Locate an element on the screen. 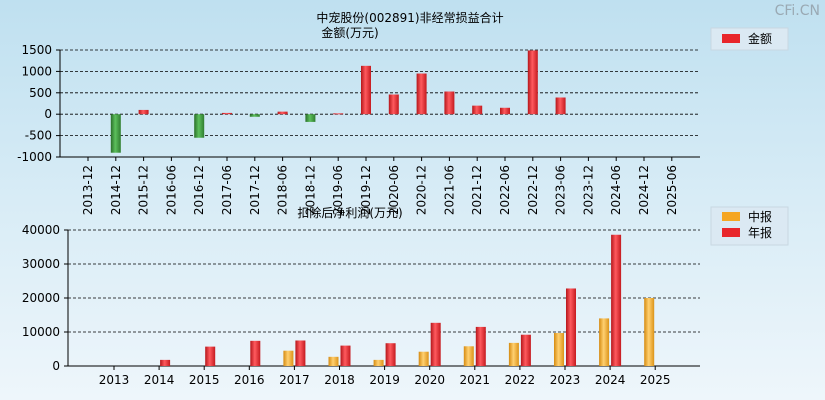 The width and height of the screenshot is (825, 400). chart1-x-tick-label: 2018-06 is located at coordinates (283, 190).